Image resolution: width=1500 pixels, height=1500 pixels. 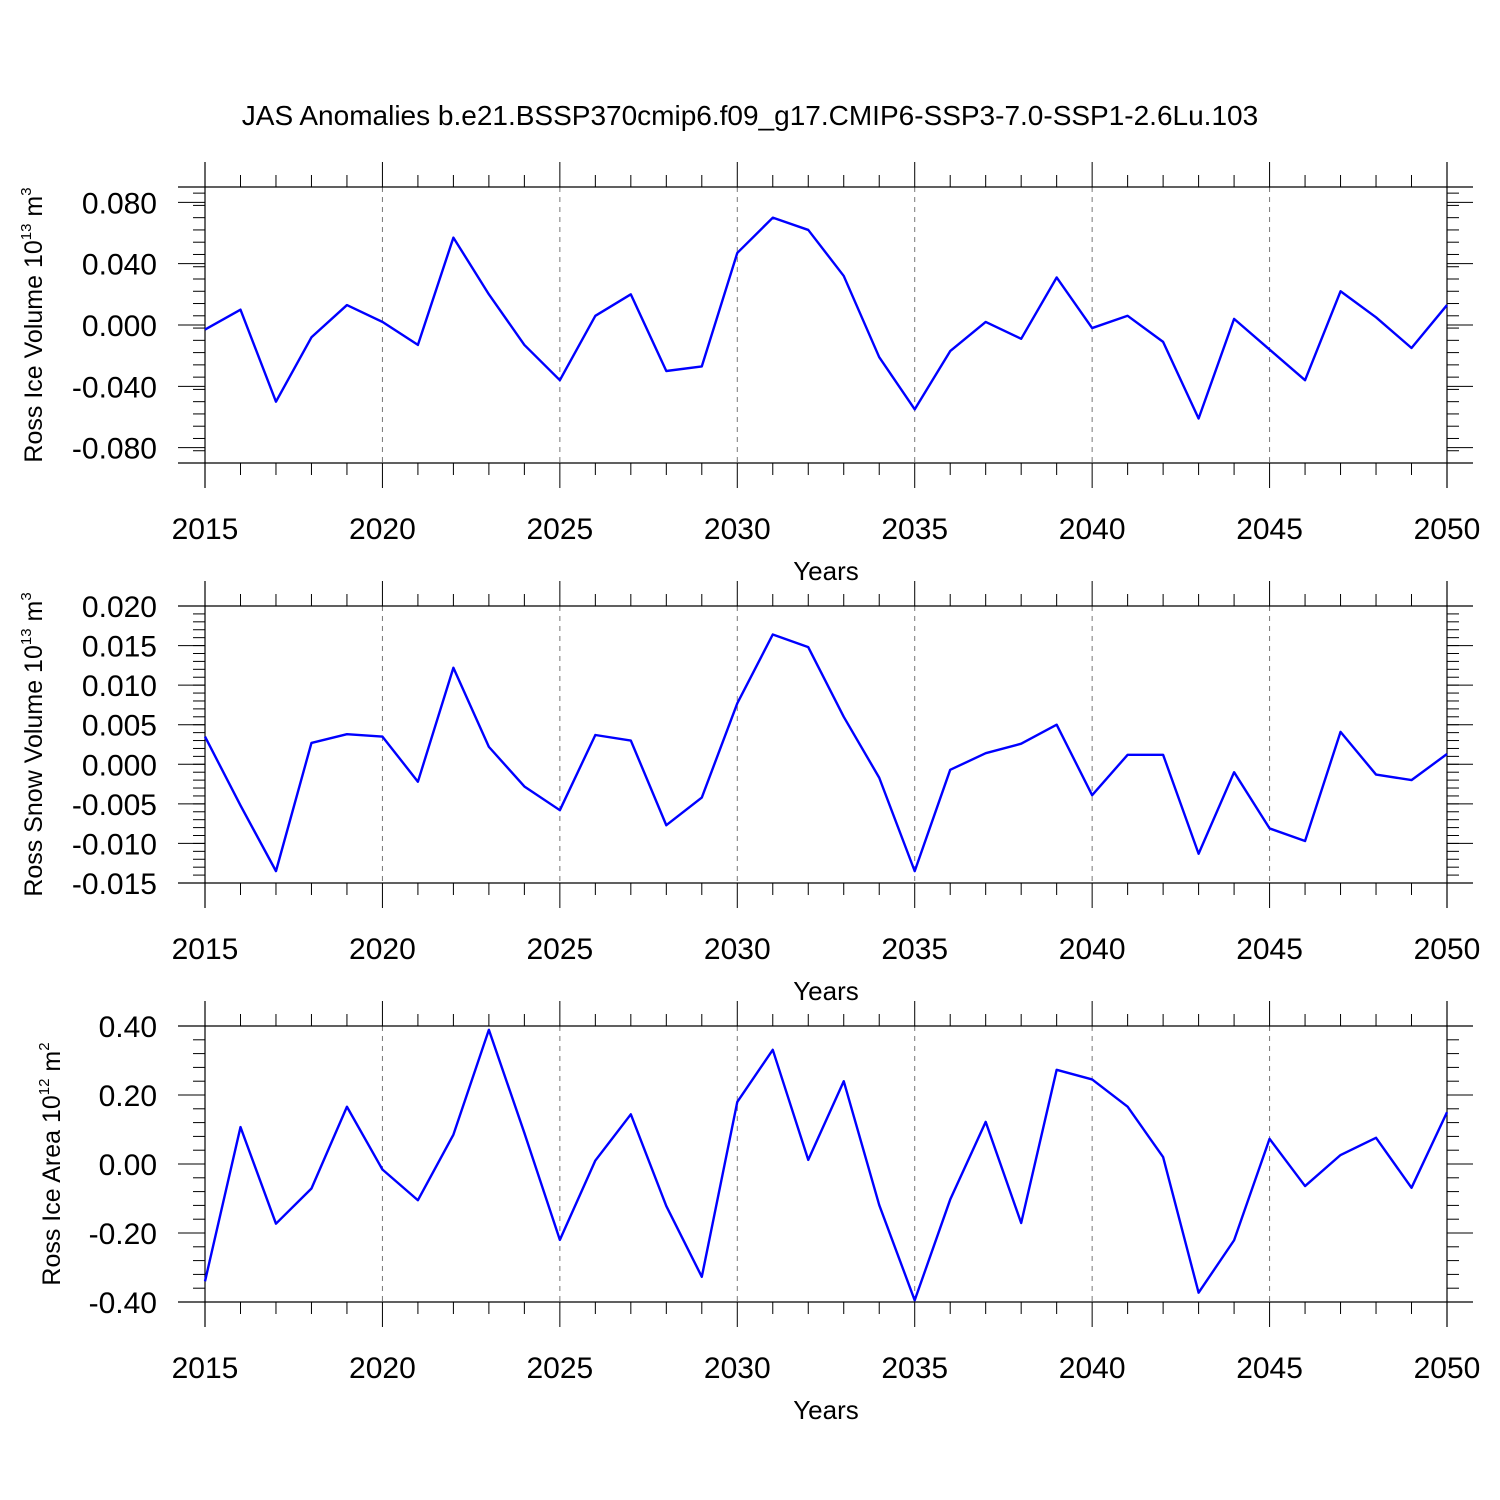 What do you see at coordinates (119, 203) in the screenshot?
I see `y-tick-label: 0.080` at bounding box center [119, 203].